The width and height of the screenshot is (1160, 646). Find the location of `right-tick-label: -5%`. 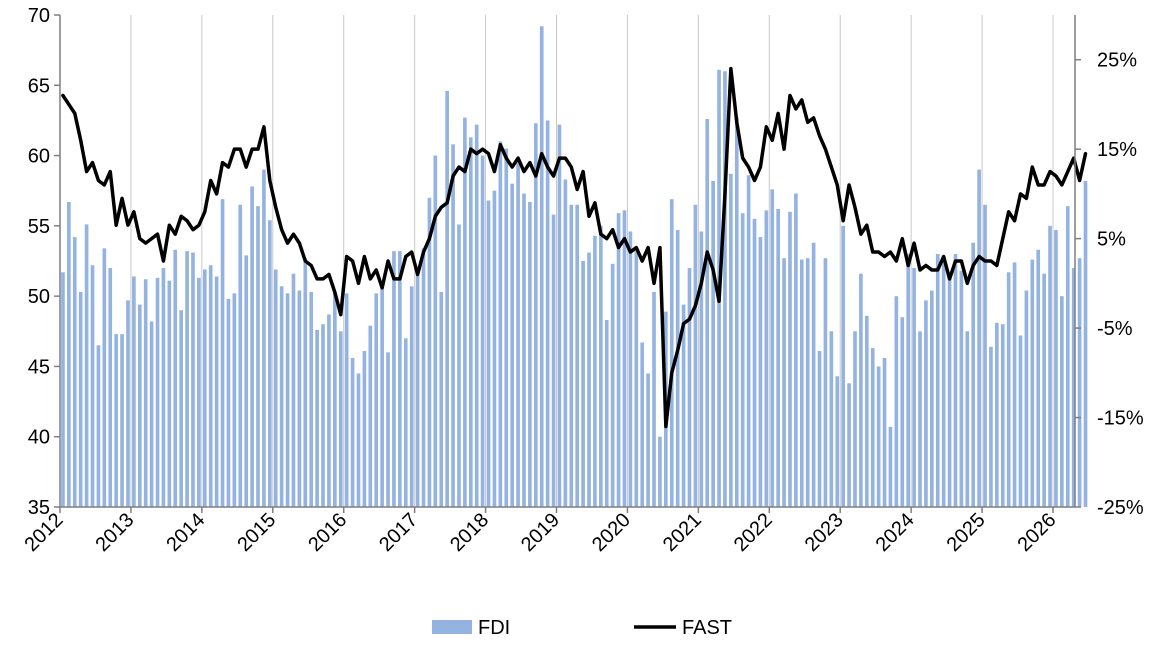

right-tick-label: -5% is located at coordinates (1115, 329).